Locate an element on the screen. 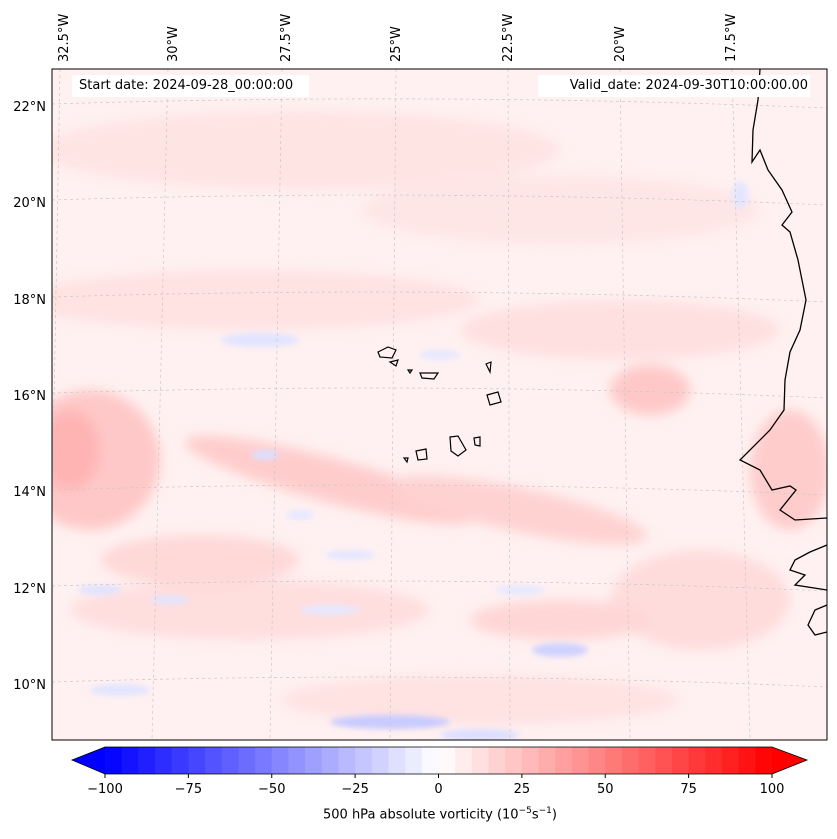  cape-verde-islands is located at coordinates (439, 405).